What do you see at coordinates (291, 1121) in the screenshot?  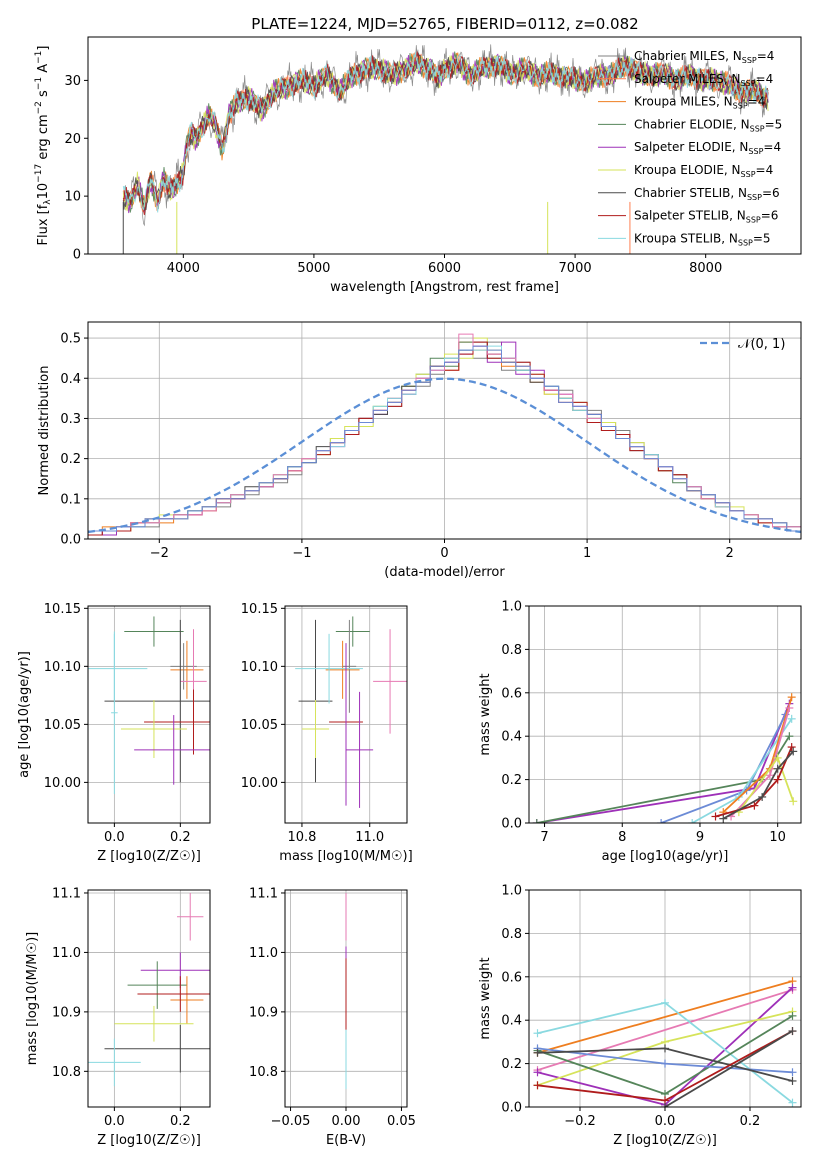 I see `x-tick-label: −0.05` at bounding box center [291, 1121].